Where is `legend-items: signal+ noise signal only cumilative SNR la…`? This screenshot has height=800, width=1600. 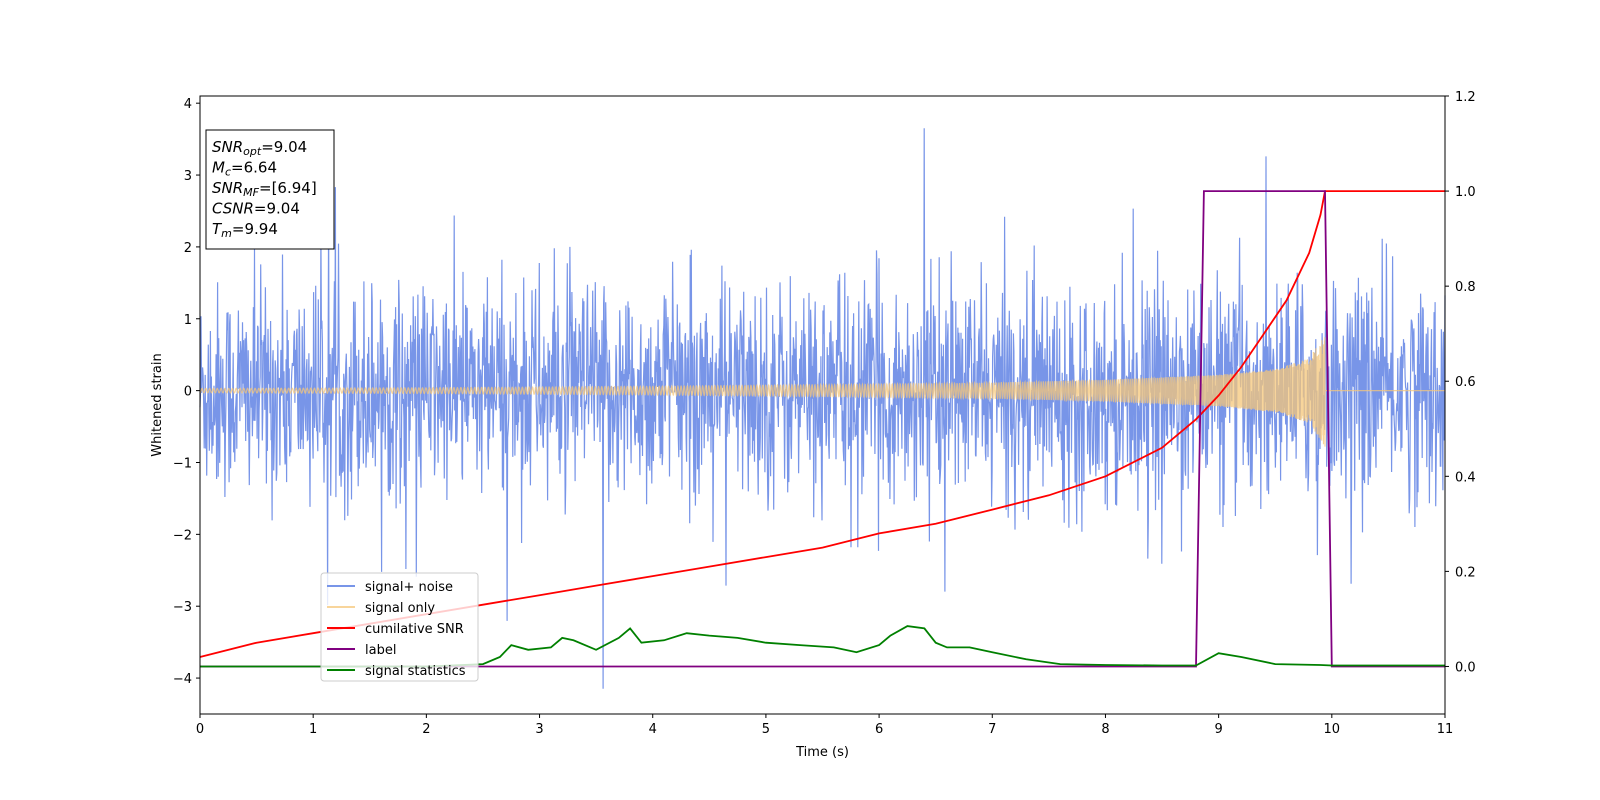
legend-items: signal+ noise signal only cumilative SNR la… is located at coordinates (396, 629).